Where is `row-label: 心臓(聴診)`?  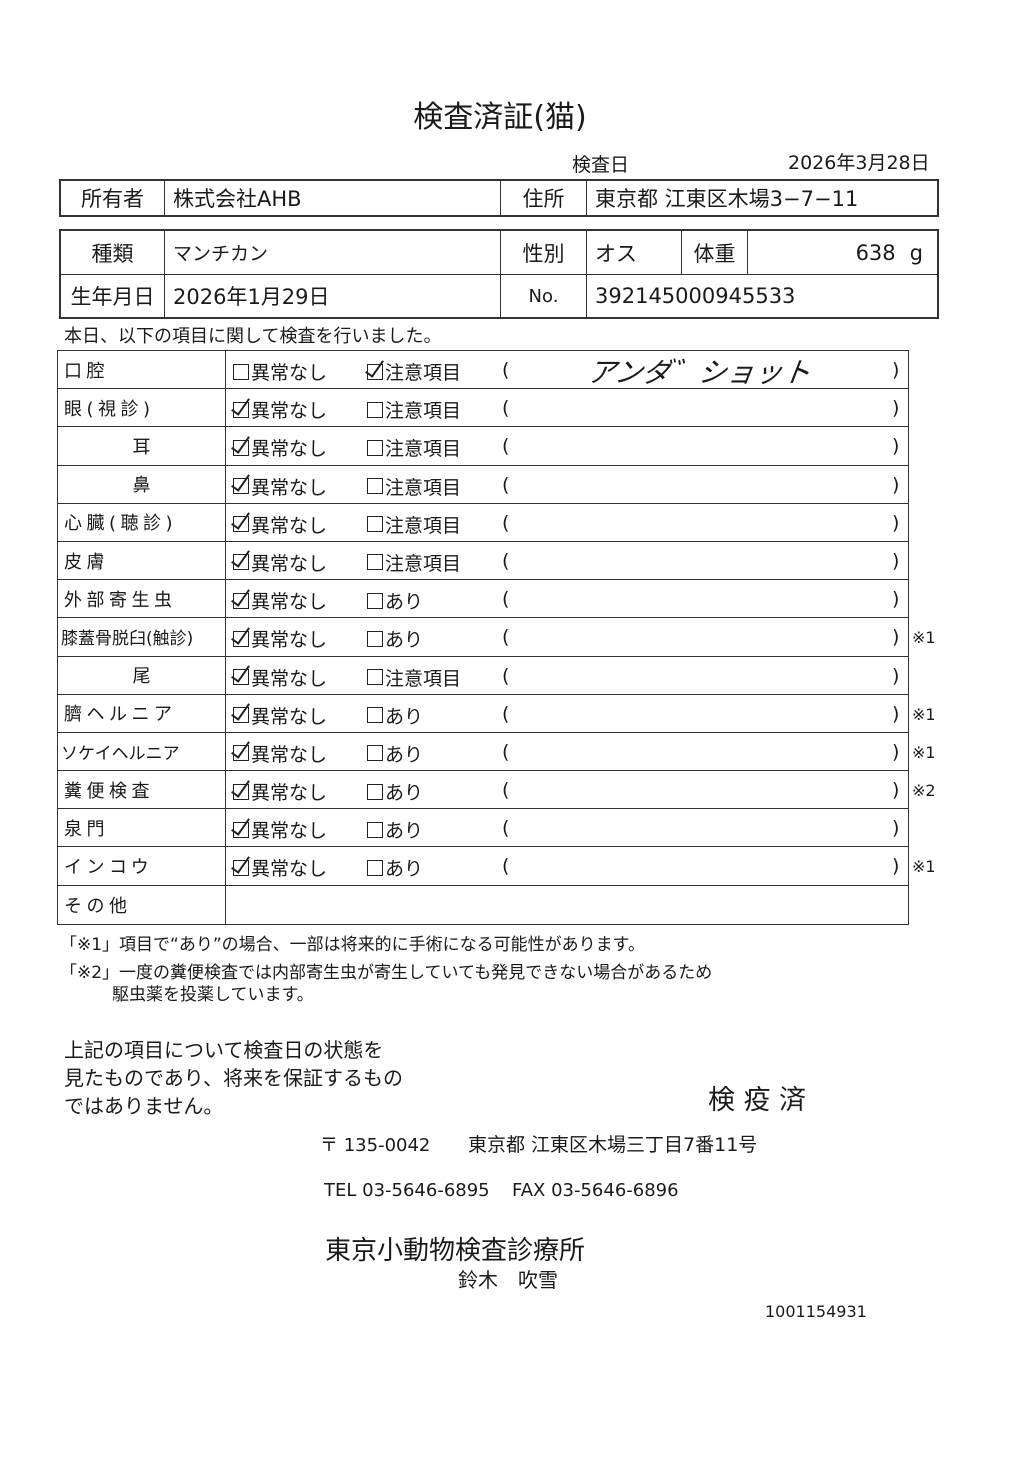 row-label: 心臓(聴診) is located at coordinates (142, 522).